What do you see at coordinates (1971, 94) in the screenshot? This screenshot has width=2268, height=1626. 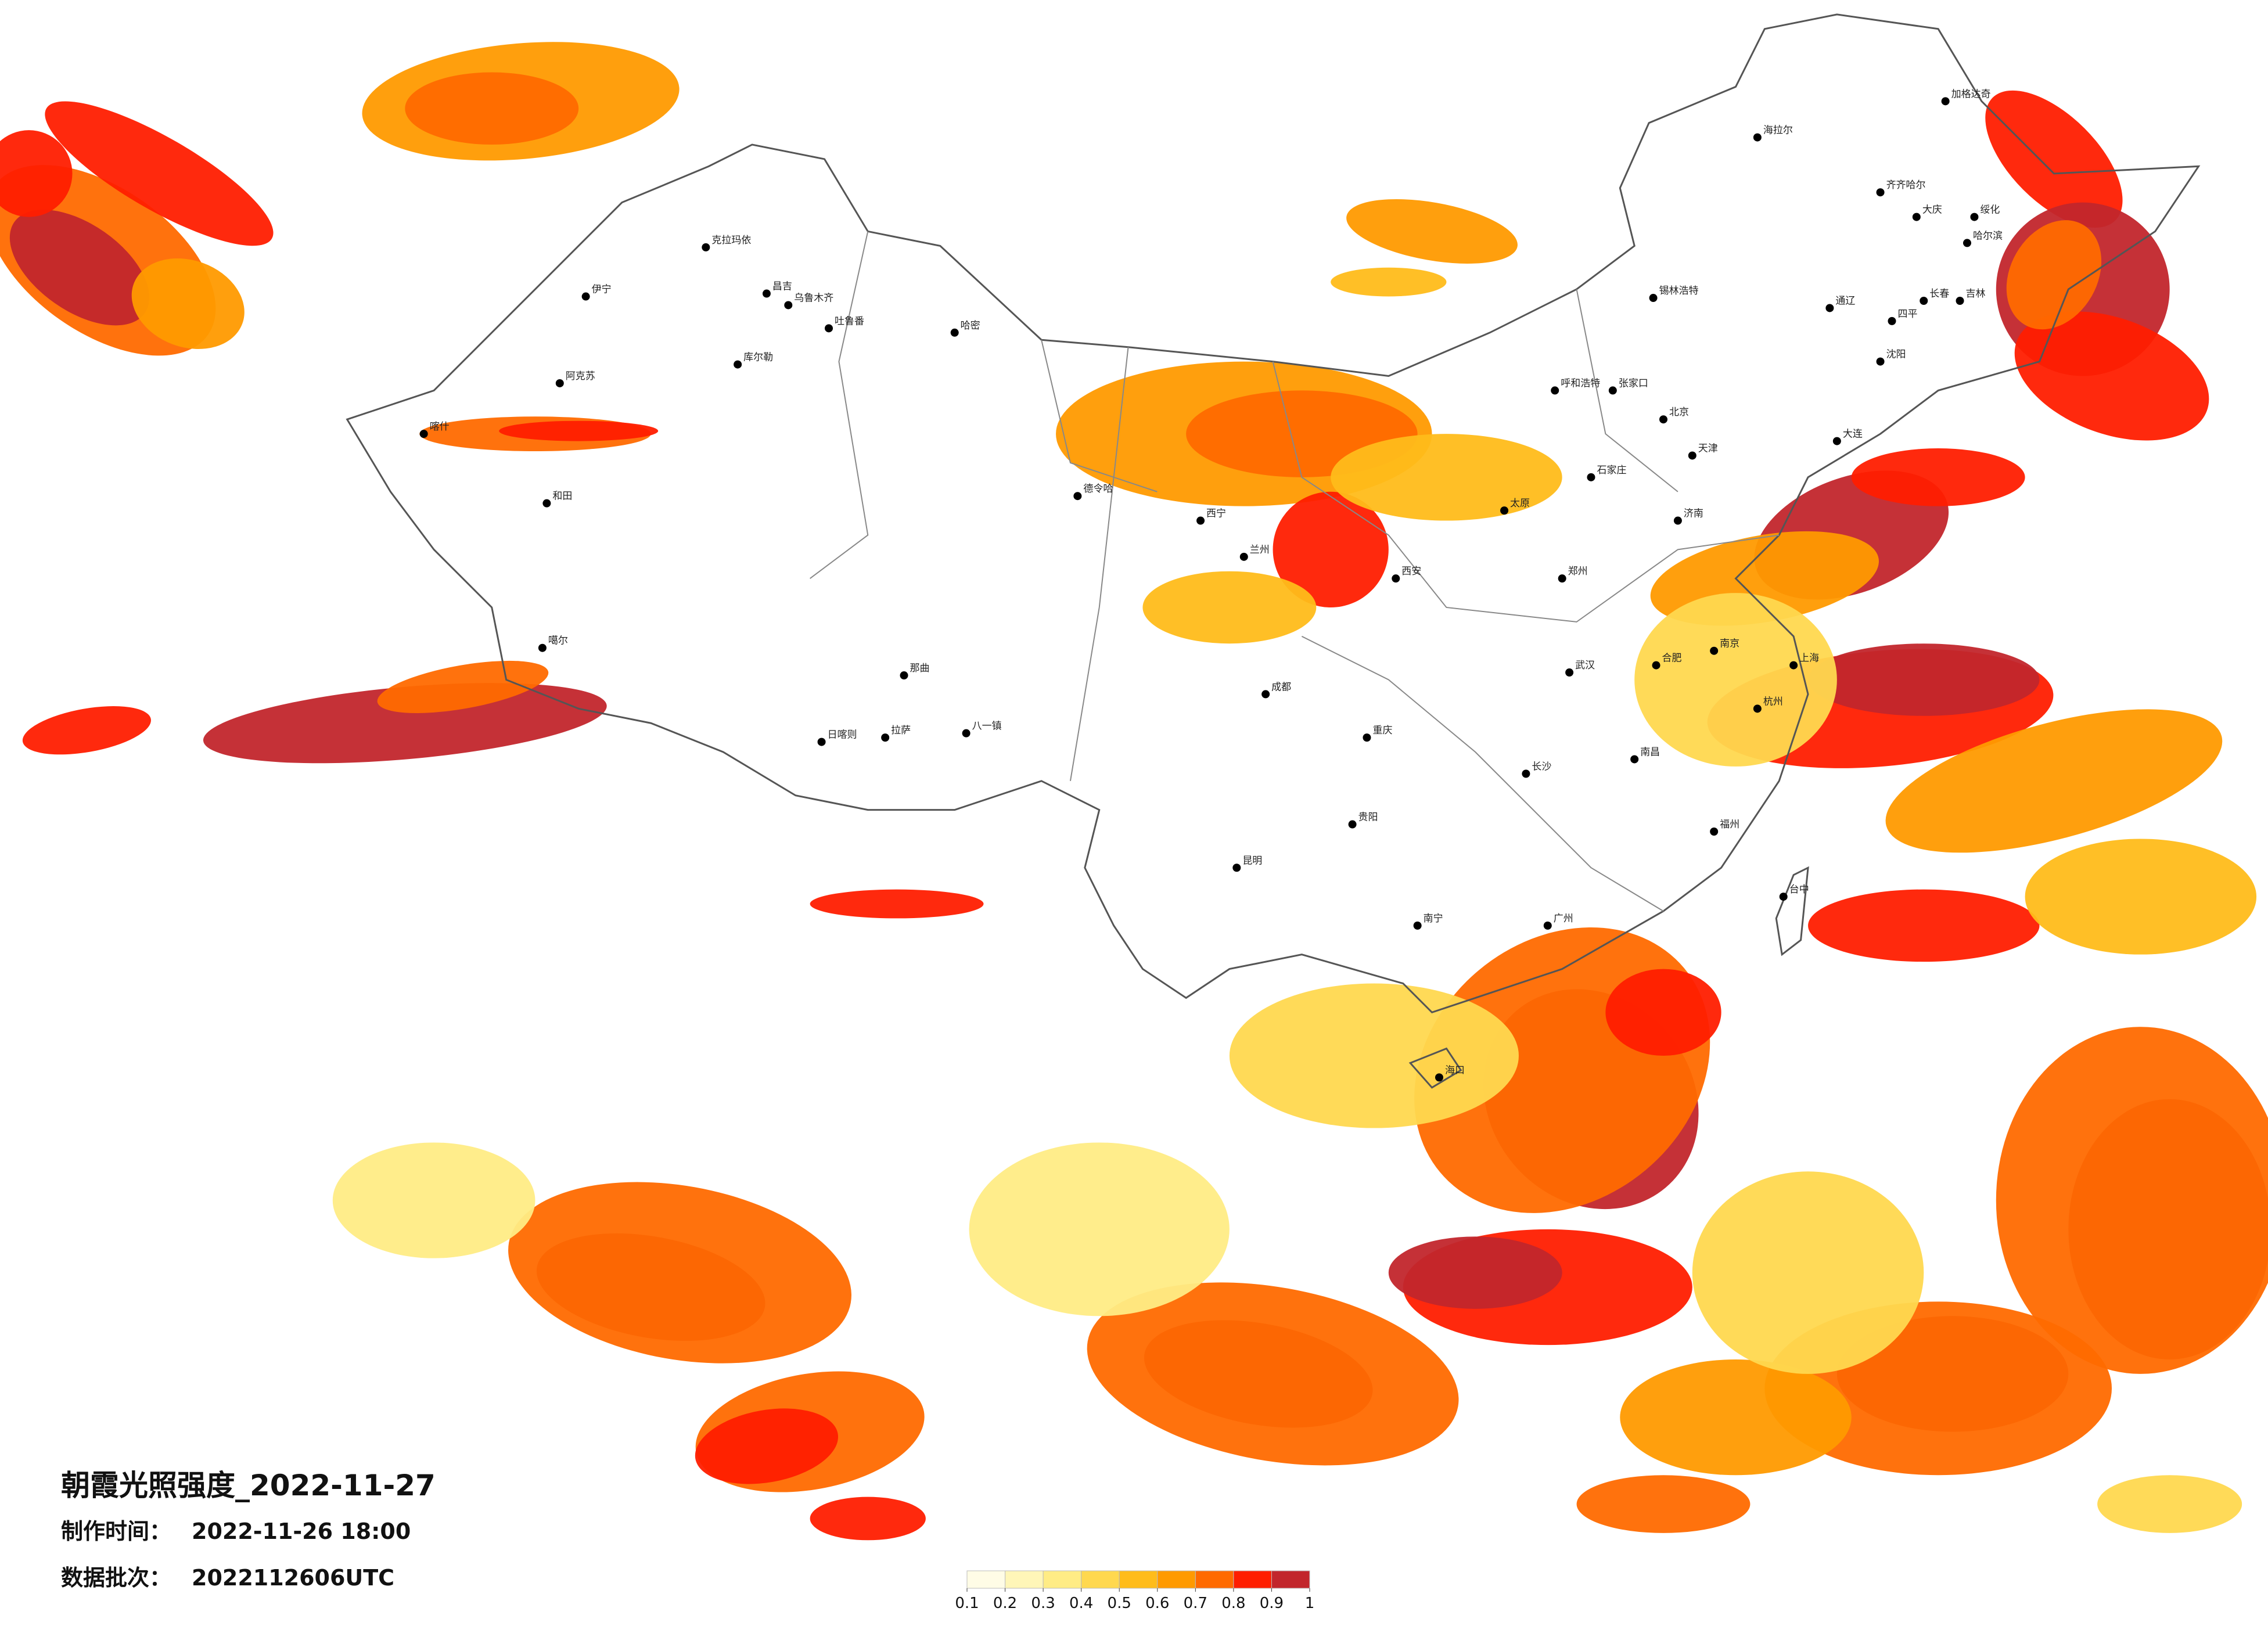 I see `city-label: 加格达奇` at bounding box center [1971, 94].